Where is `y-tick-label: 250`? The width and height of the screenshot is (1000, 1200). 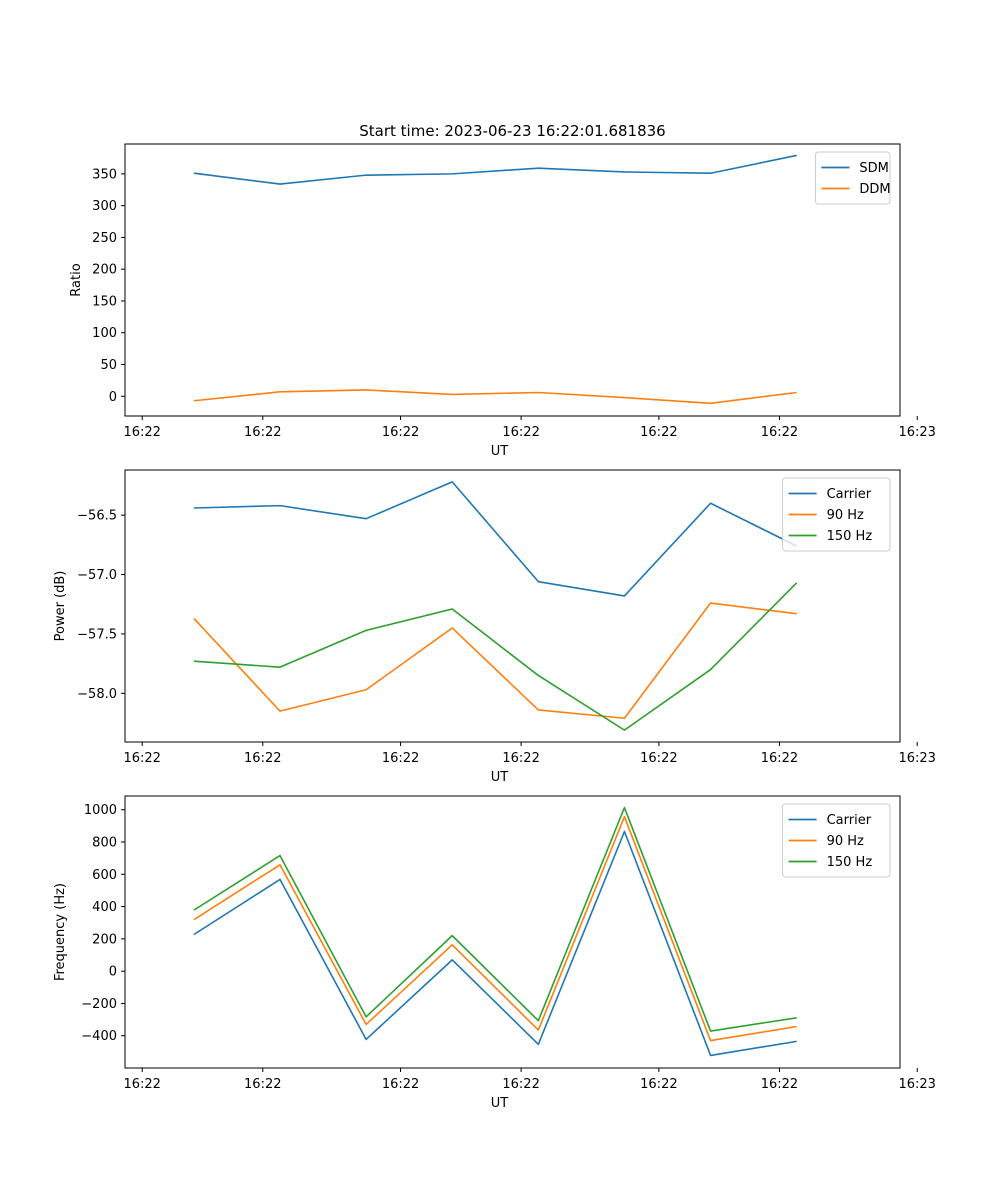 y-tick-label: 250 is located at coordinates (104, 238).